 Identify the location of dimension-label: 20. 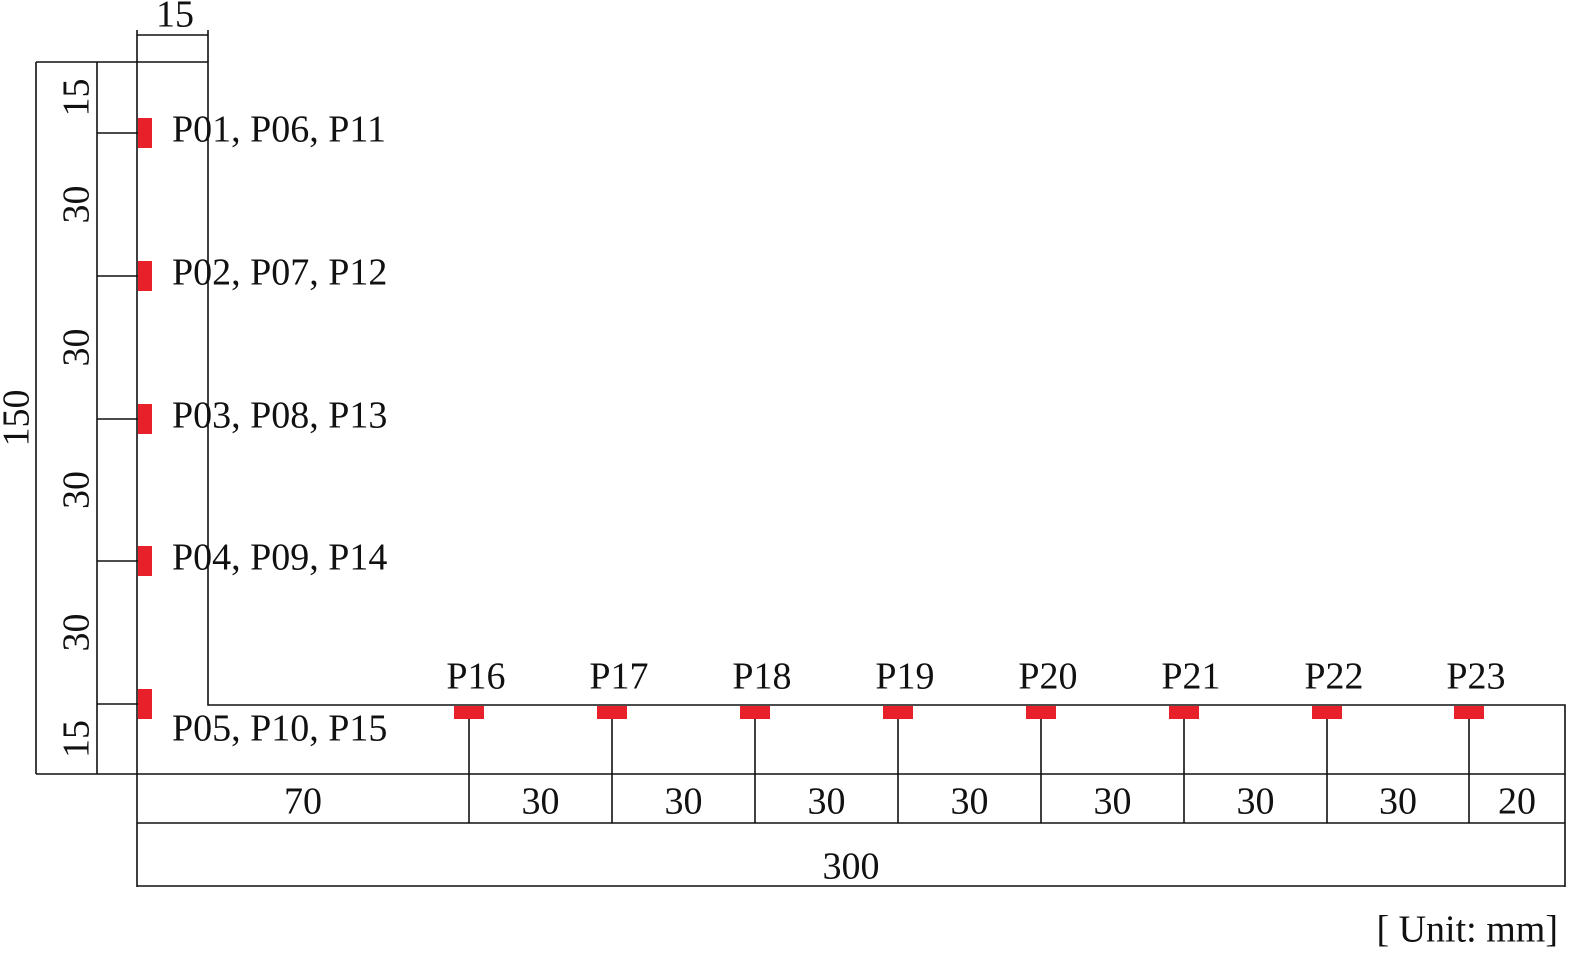
(1517, 802).